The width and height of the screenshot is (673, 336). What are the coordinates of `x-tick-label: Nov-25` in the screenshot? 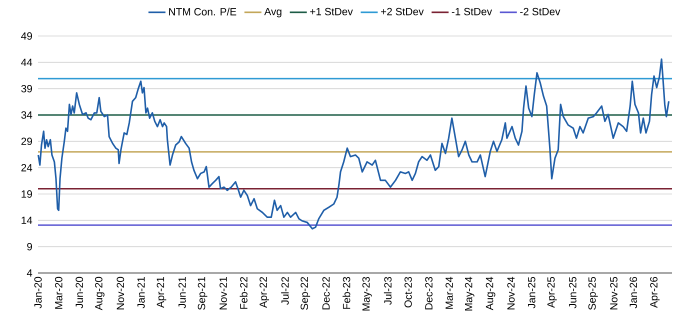 It's located at (614, 293).